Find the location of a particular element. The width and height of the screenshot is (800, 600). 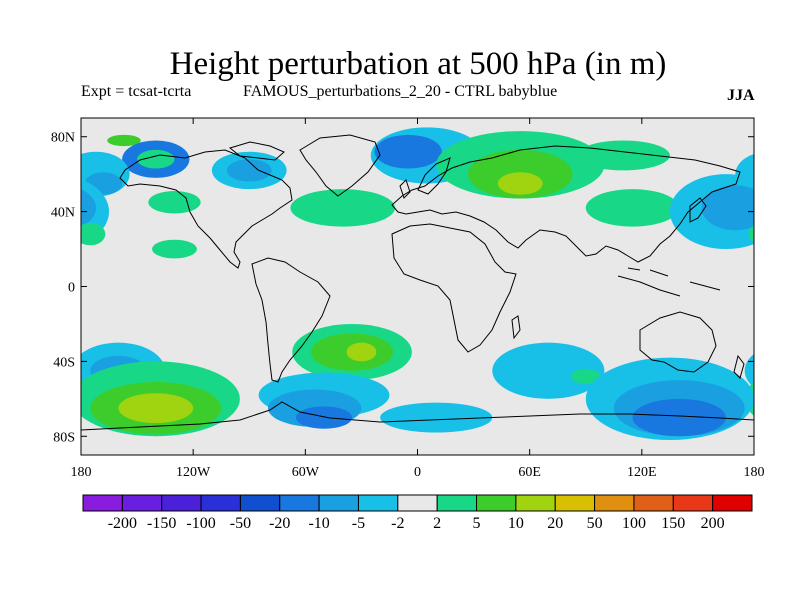

coastline-antarctica is located at coordinates (417, 416).